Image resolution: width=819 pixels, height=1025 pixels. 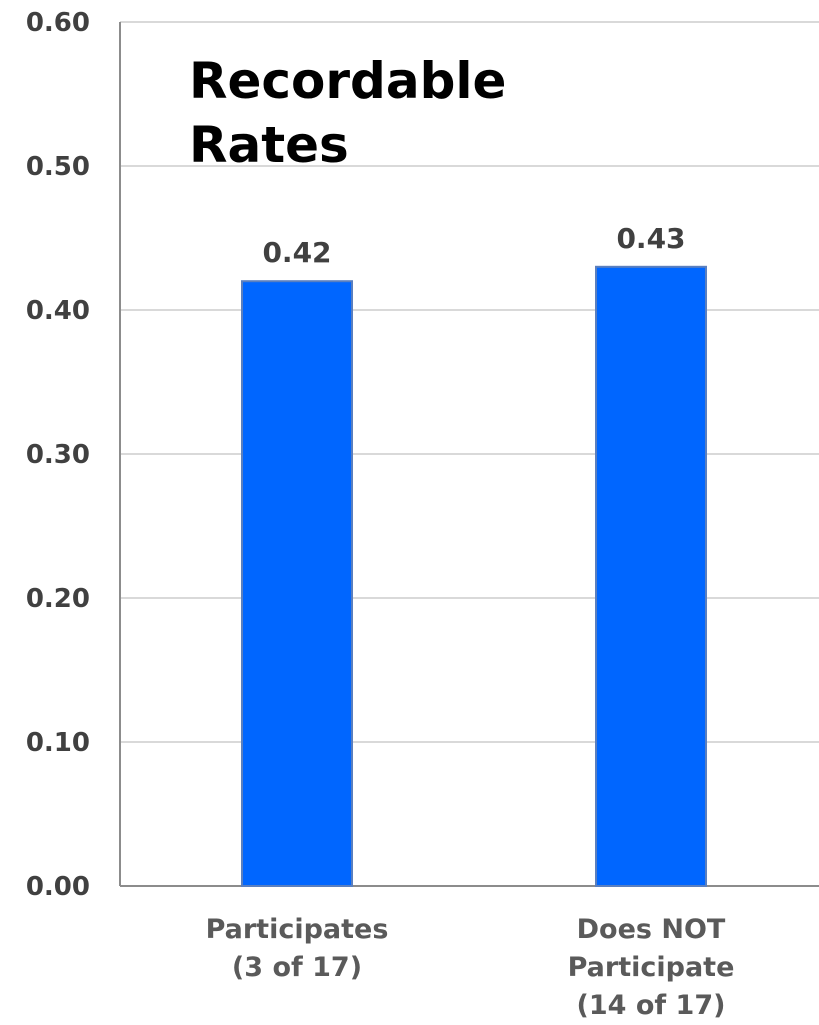 What do you see at coordinates (347, 81) in the screenshot?
I see `chart-title-line: Recordable` at bounding box center [347, 81].